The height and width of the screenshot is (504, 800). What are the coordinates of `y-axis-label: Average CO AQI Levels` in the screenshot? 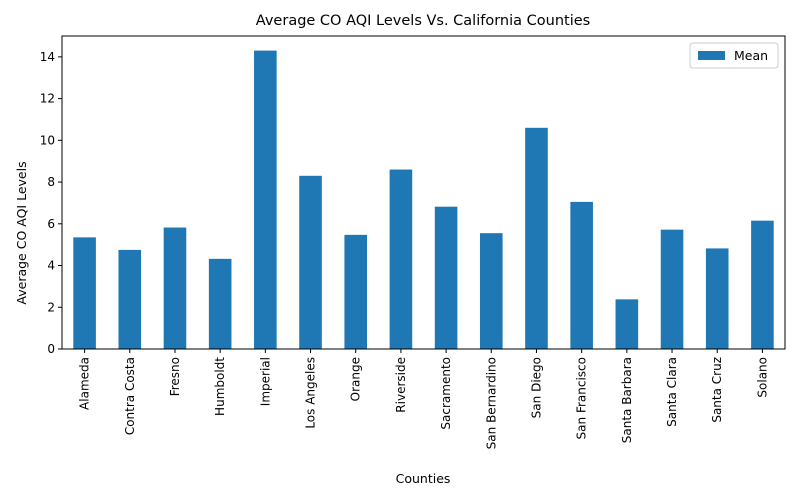 It's located at (21, 232).